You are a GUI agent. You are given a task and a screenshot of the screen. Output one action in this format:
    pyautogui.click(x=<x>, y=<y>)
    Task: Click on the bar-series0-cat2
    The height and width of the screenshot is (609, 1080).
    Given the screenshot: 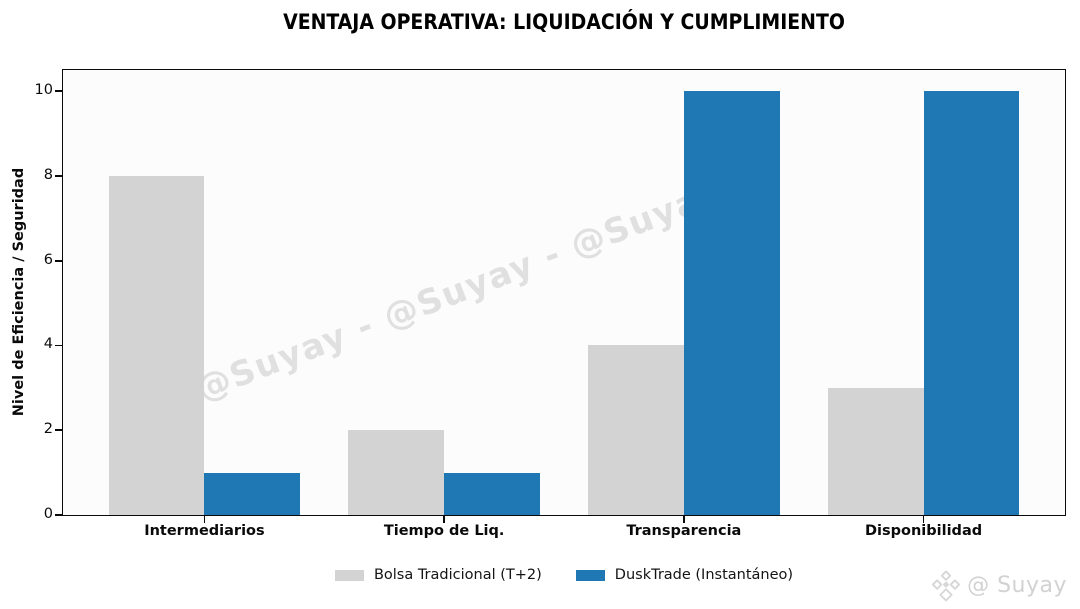 What is the action you would take?
    pyautogui.click(x=635, y=430)
    